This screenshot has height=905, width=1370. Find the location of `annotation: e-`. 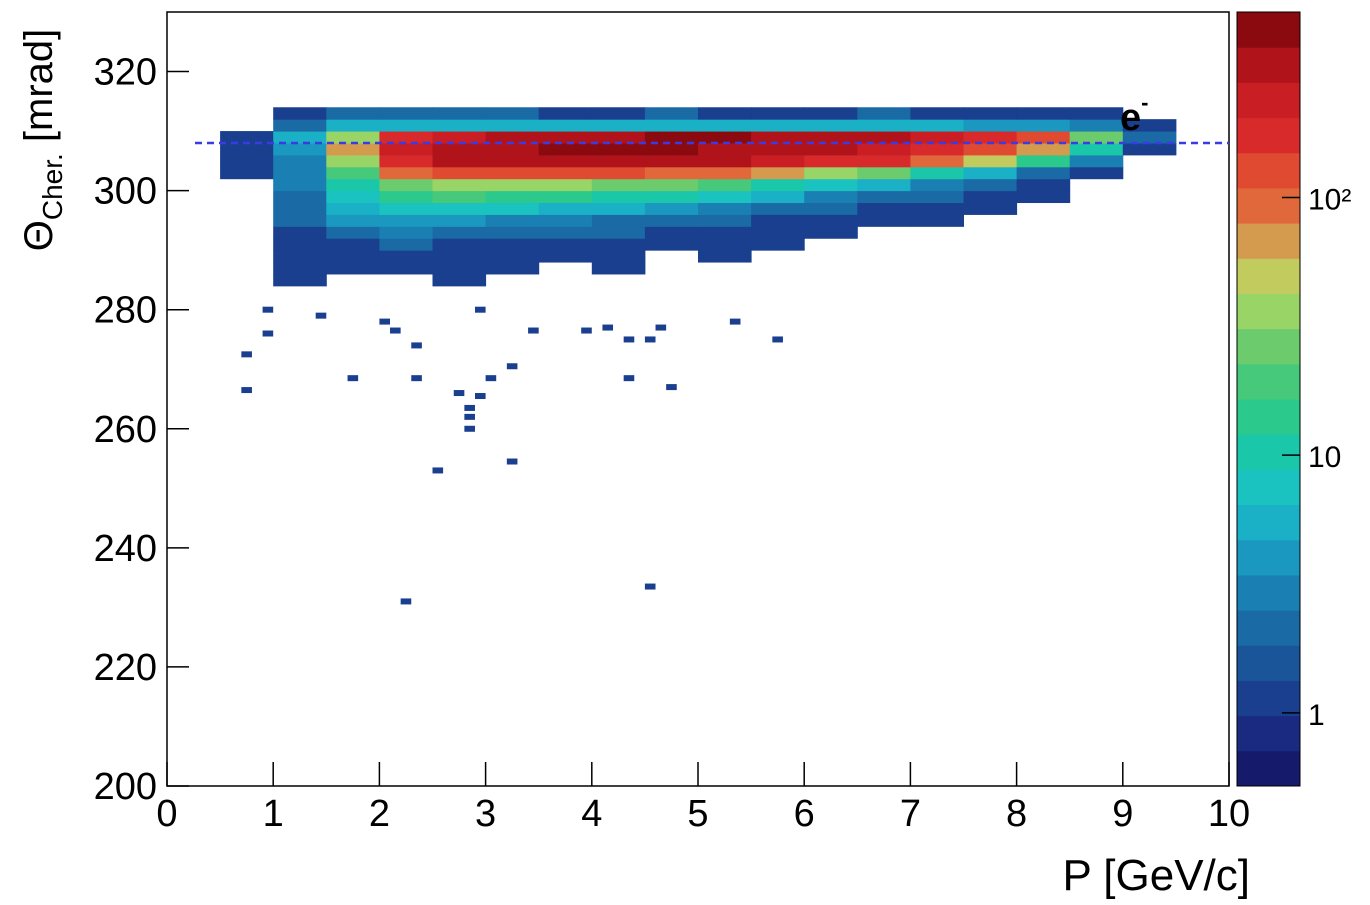

annotation: e- is located at coordinates (1134, 114).